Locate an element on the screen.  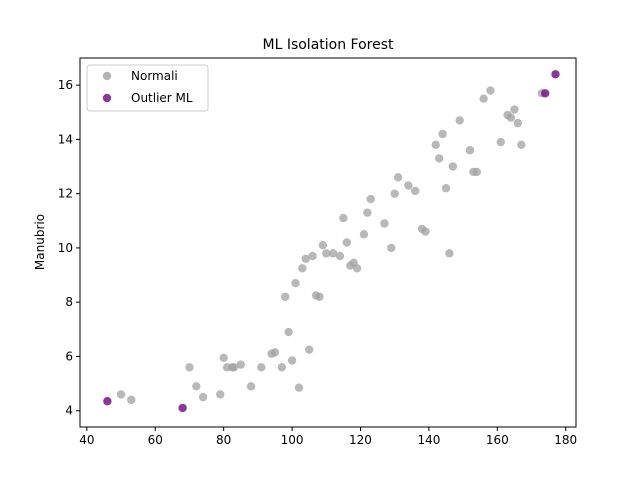
y-tick-label: 8 is located at coordinates (69, 302).